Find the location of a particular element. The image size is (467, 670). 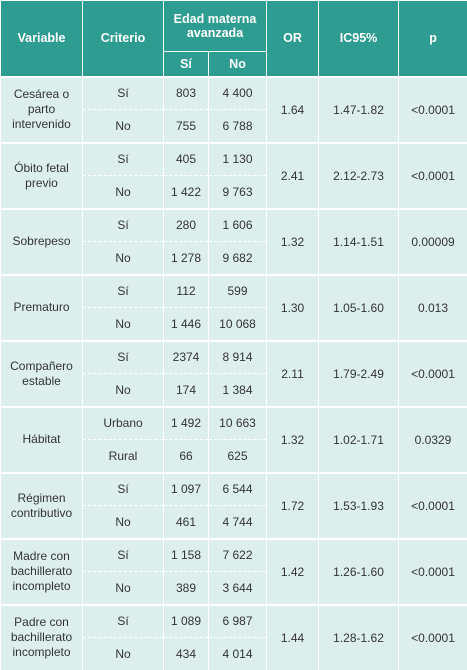

si-cell: 1 278 is located at coordinates (186, 258).